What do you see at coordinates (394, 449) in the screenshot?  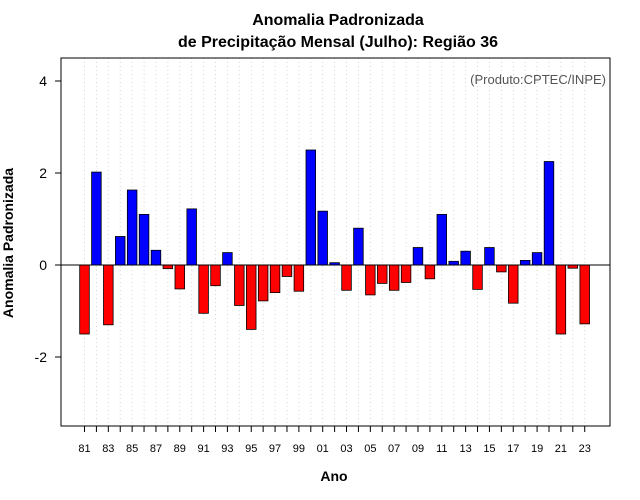 I see `x-tick-label: 07` at bounding box center [394, 449].